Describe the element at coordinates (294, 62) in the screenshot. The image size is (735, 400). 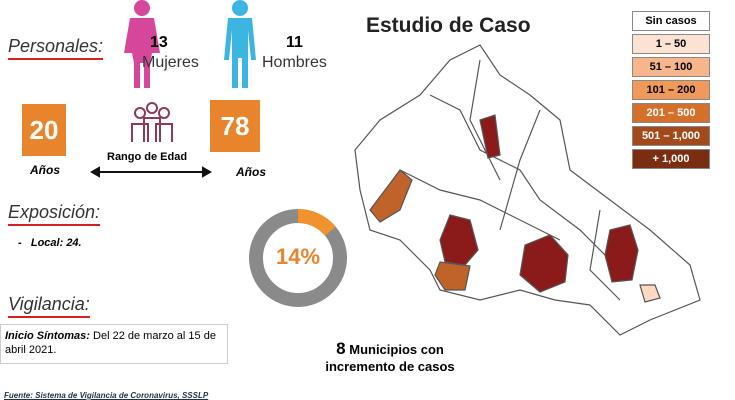
I see `men-label: Hombres` at that location.